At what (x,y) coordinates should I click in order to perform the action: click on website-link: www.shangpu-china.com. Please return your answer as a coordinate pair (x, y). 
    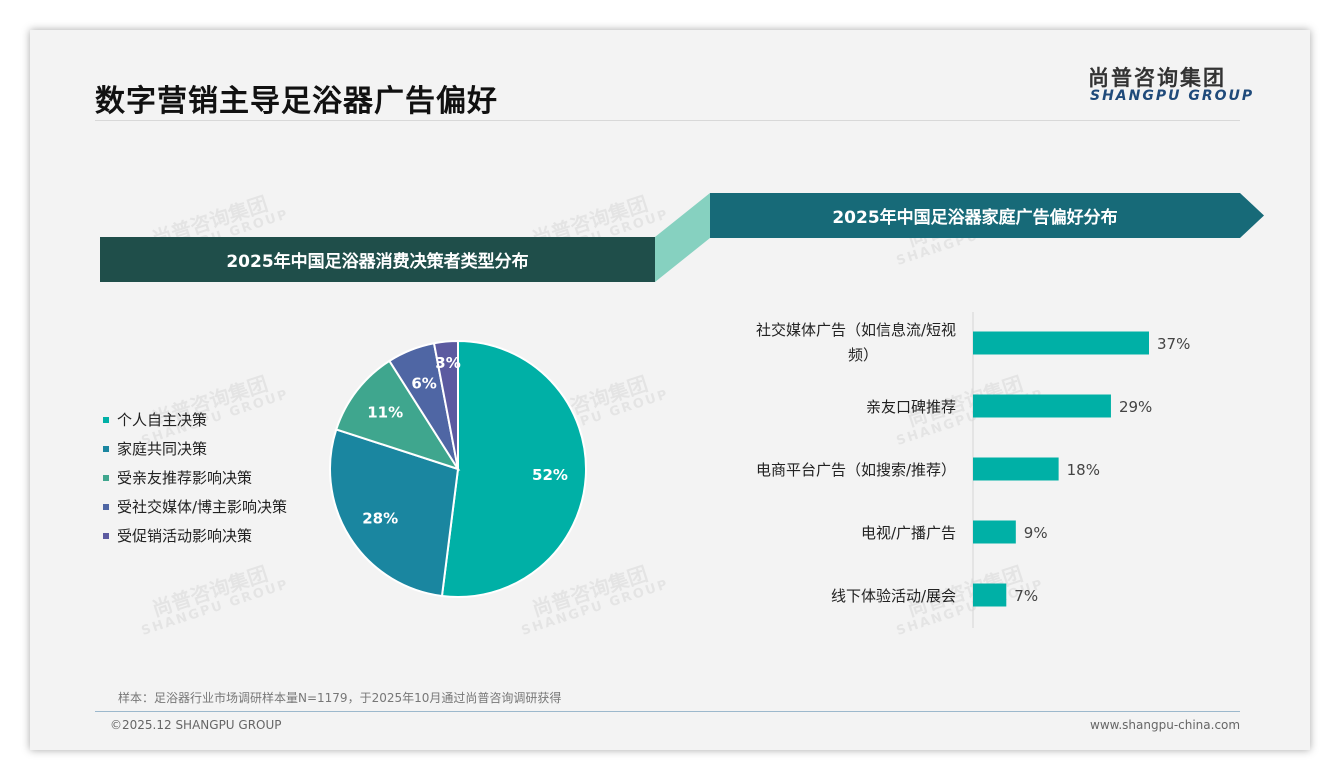
    Looking at the image, I should click on (1165, 725).